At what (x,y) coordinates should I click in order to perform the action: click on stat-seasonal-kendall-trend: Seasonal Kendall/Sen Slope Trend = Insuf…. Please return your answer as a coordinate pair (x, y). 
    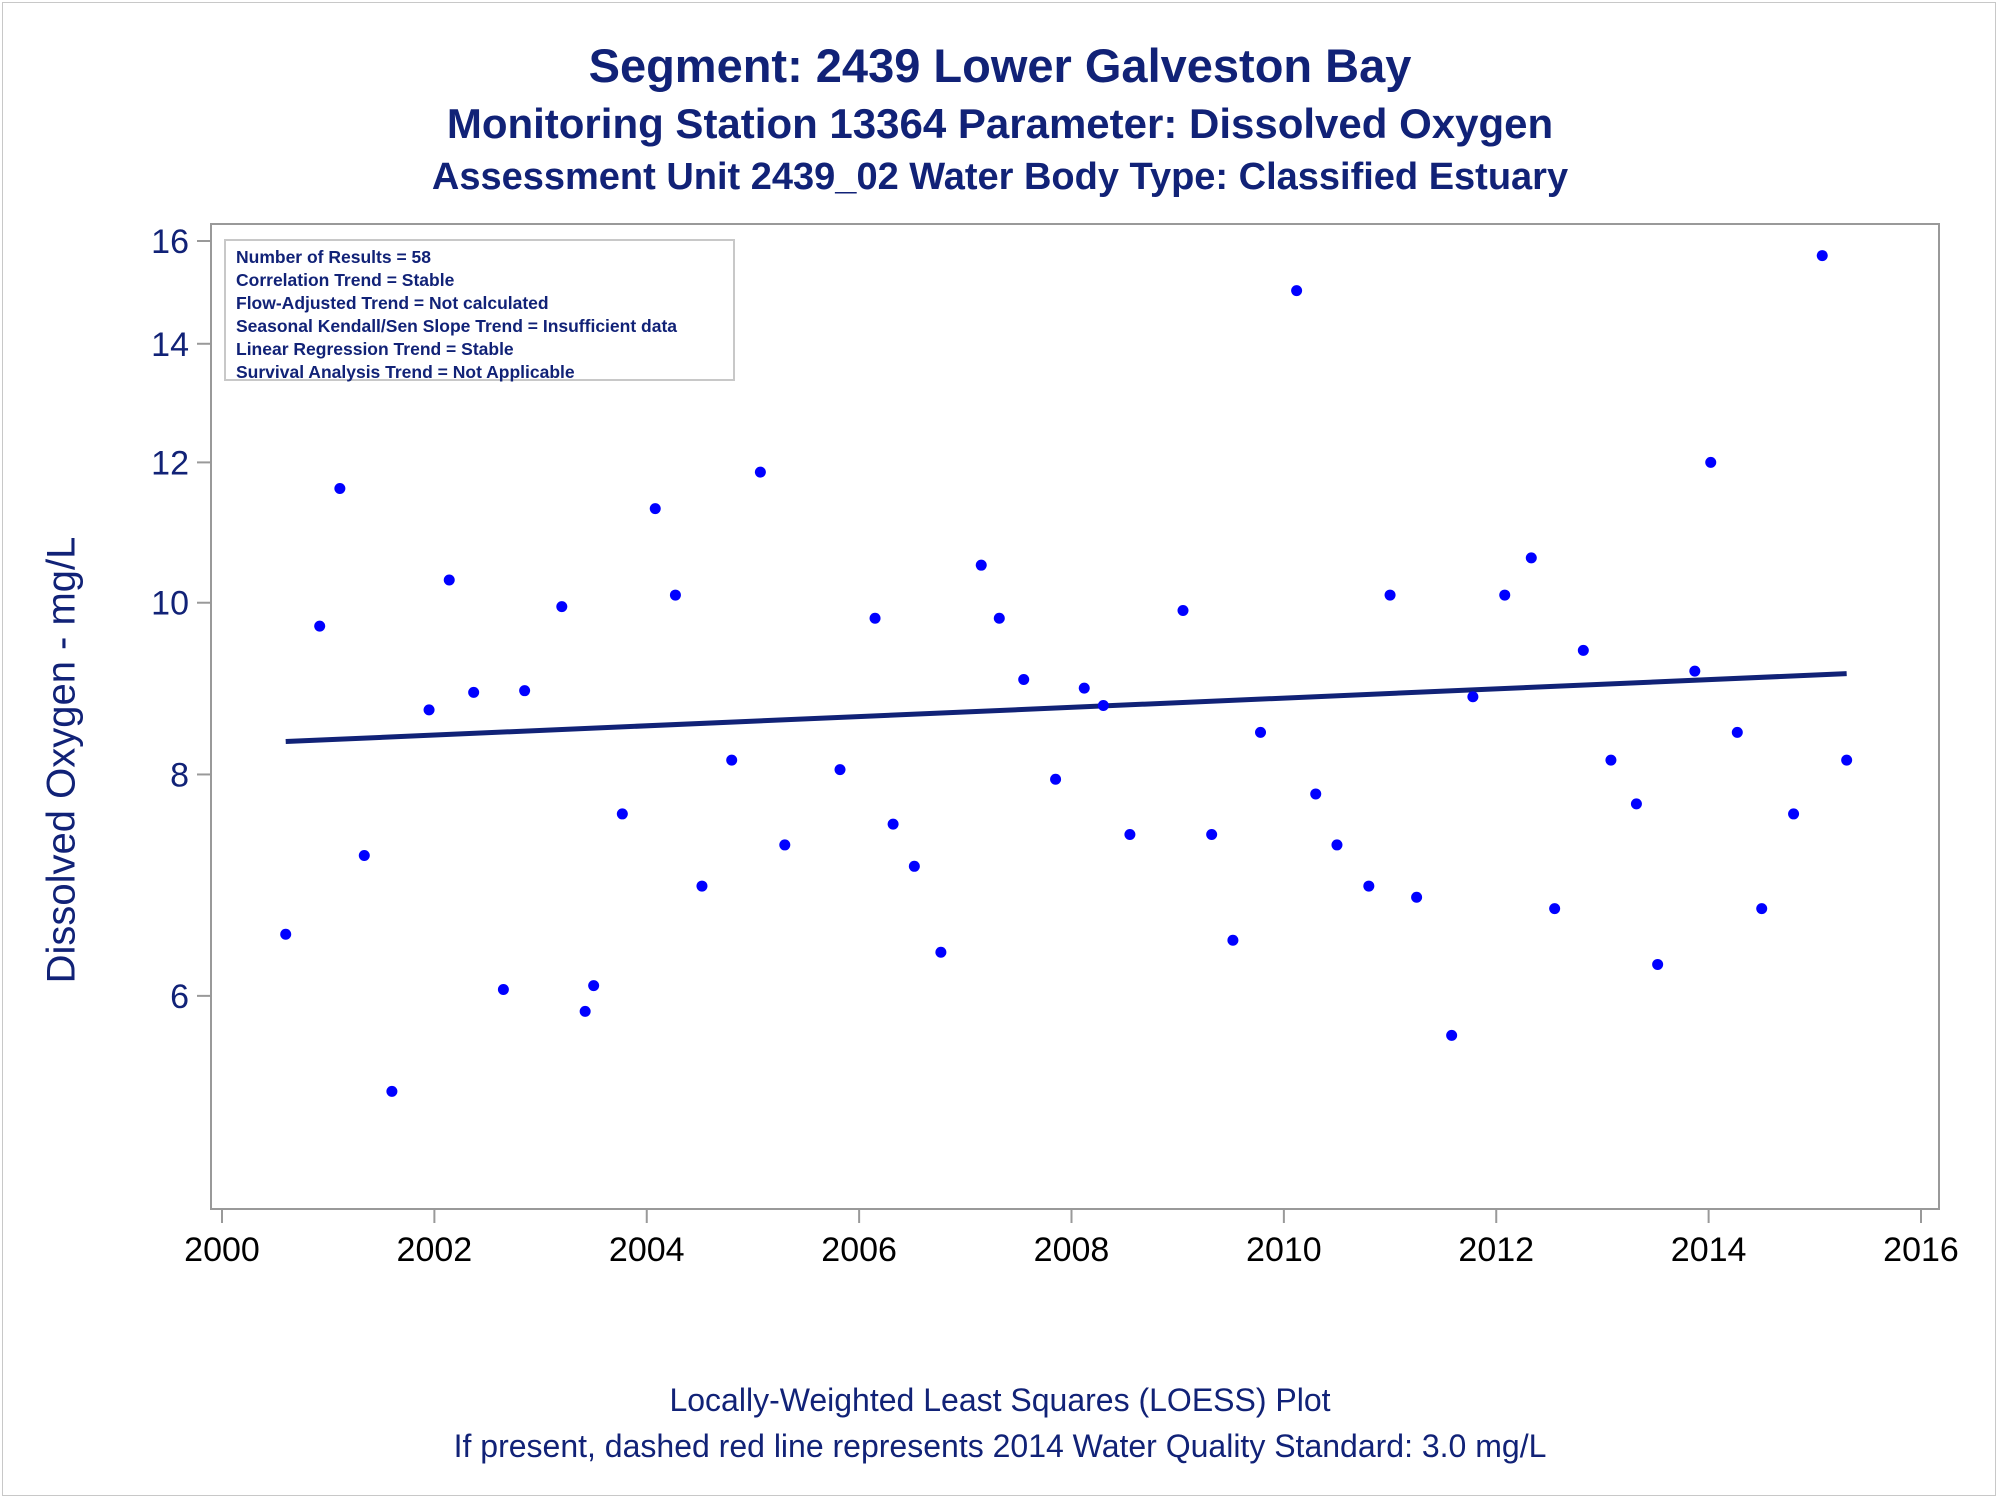
    Looking at the image, I should click on (457, 326).